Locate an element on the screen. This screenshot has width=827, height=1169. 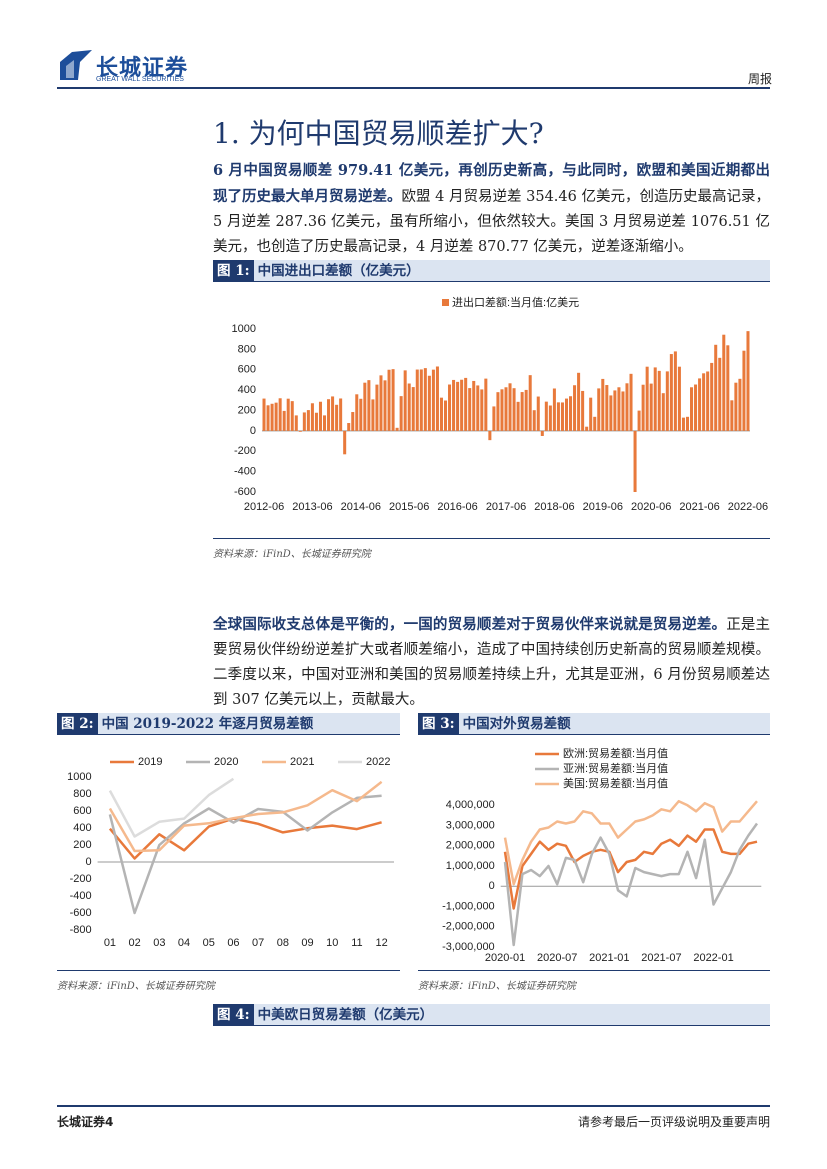
x-tick-label: 2021-06 is located at coordinates (699, 507).